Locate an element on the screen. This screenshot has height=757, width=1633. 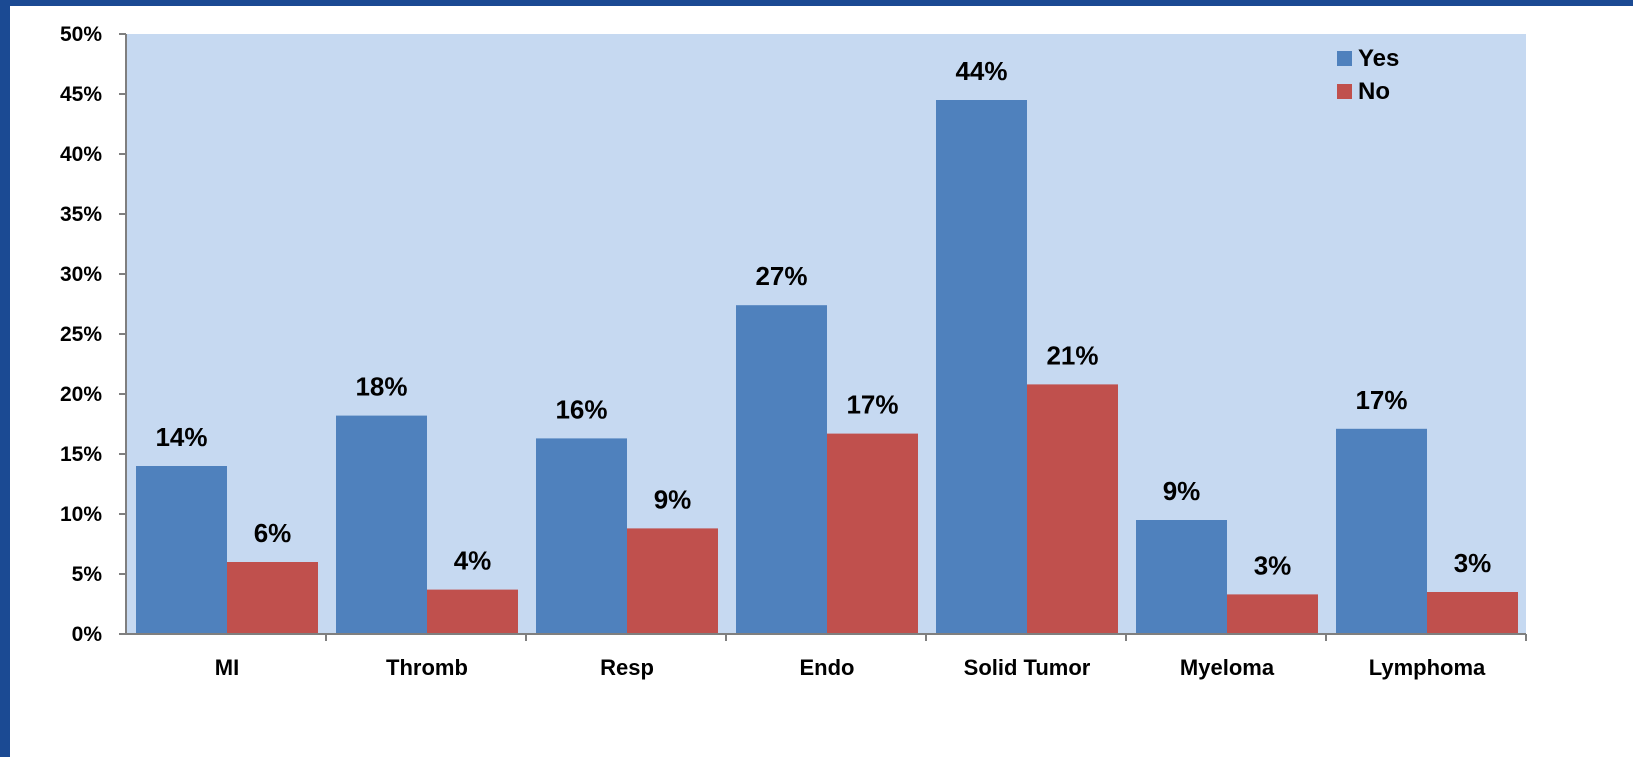
y-tick-label: 50% is located at coordinates (81, 34).